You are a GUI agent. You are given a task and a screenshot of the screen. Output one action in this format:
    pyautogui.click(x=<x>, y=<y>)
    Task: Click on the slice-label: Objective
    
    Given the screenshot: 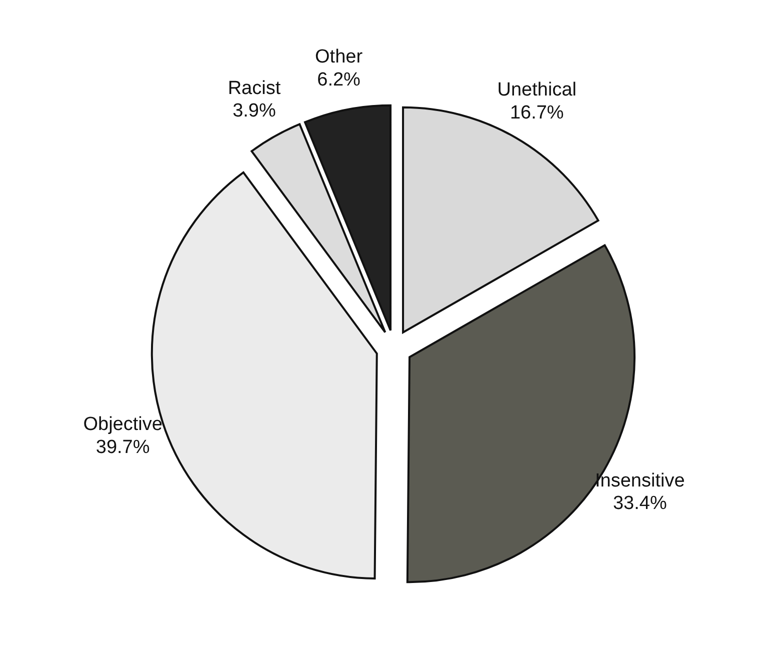 What is the action you would take?
    pyautogui.click(x=122, y=425)
    